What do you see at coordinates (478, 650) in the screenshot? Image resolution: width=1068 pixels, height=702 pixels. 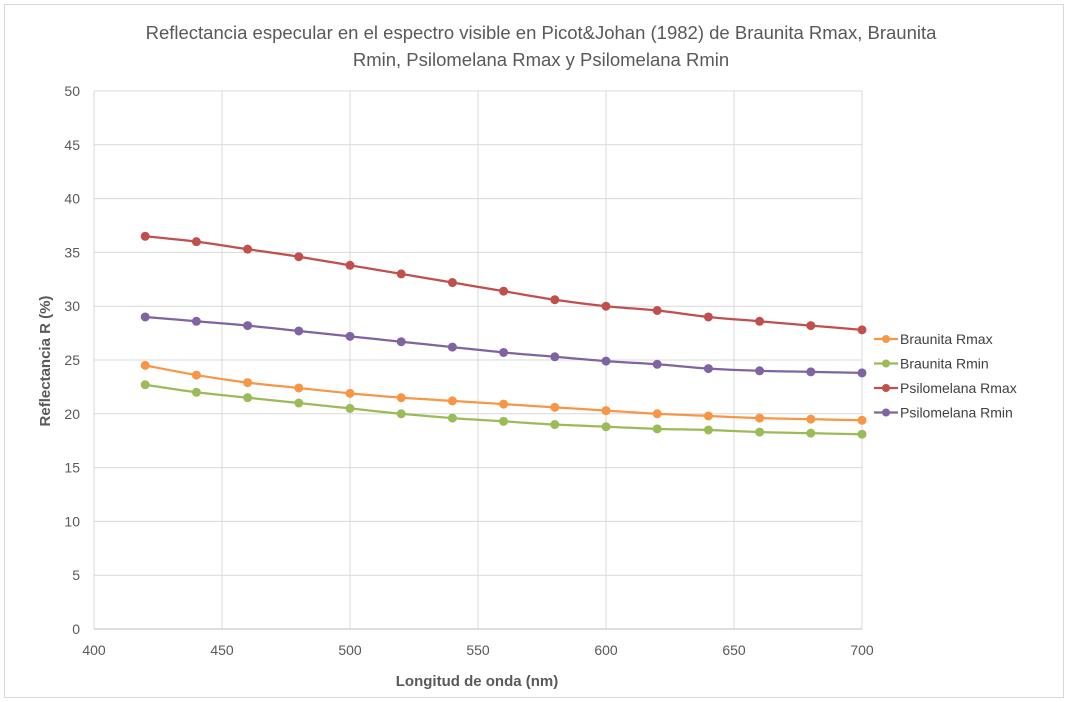 I see `x-tick-label: 550` at bounding box center [478, 650].